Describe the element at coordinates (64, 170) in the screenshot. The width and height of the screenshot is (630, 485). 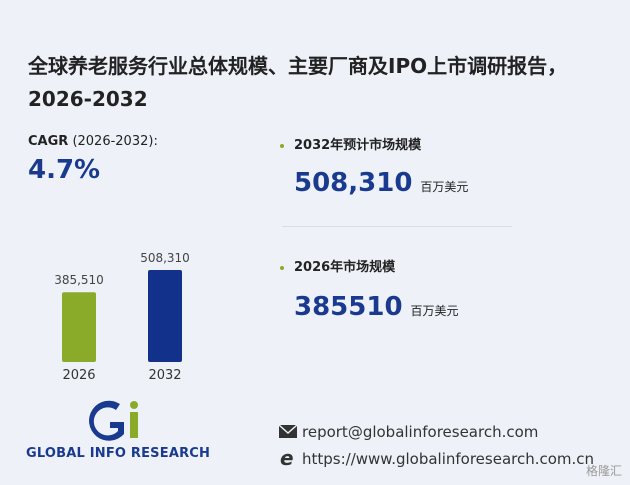
I see `cagr-value: 4.7%` at that location.